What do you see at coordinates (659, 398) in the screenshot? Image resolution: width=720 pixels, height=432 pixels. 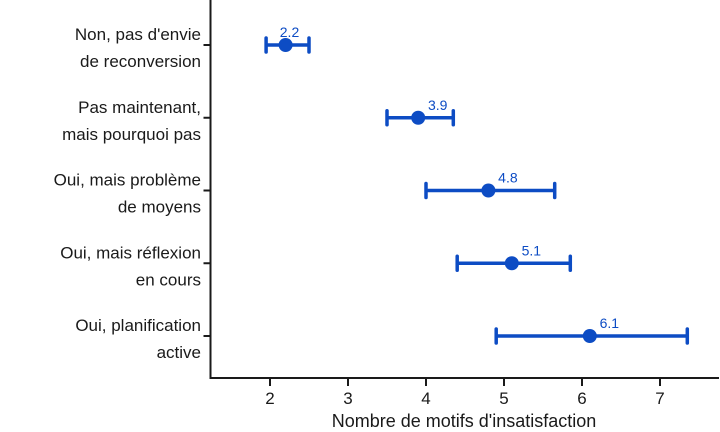 I see `x-tick-label: 7` at bounding box center [659, 398].